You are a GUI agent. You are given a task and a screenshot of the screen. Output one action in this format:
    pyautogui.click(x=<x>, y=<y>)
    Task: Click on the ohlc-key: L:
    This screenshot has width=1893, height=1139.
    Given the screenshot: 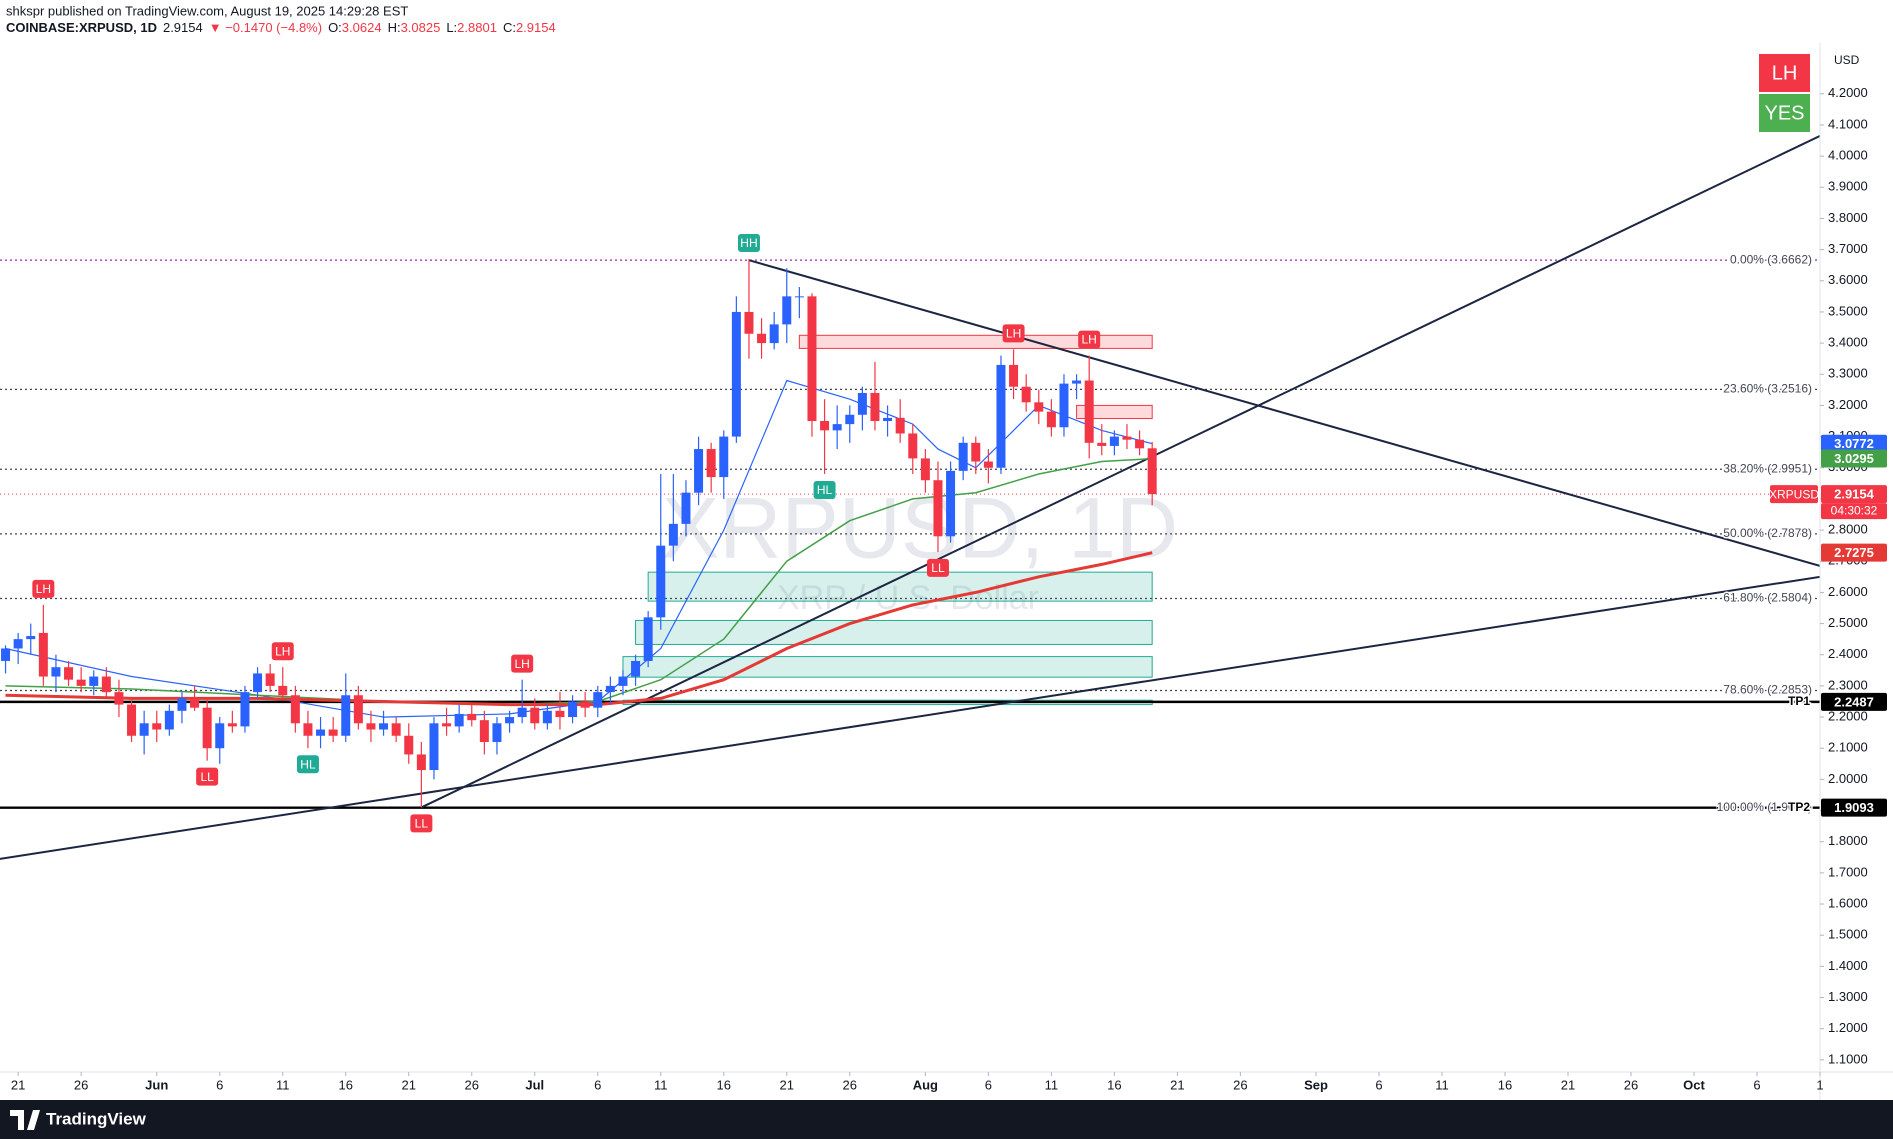 What is the action you would take?
    pyautogui.click(x=451, y=27)
    